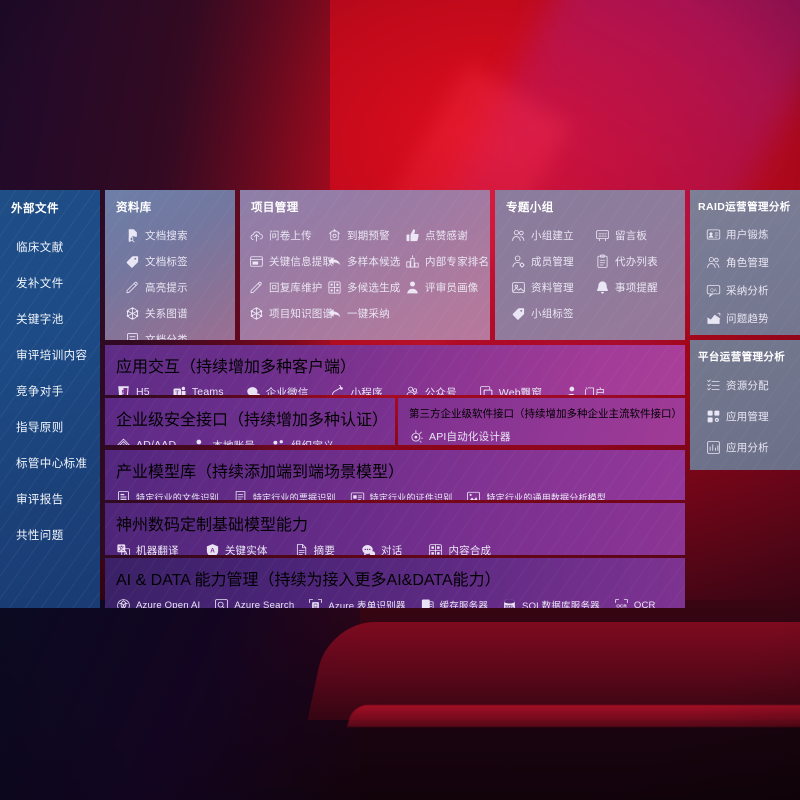 This screenshot has width=800, height=800. Describe the element at coordinates (334, 313) in the screenshot. I see `reply-icon` at that location.